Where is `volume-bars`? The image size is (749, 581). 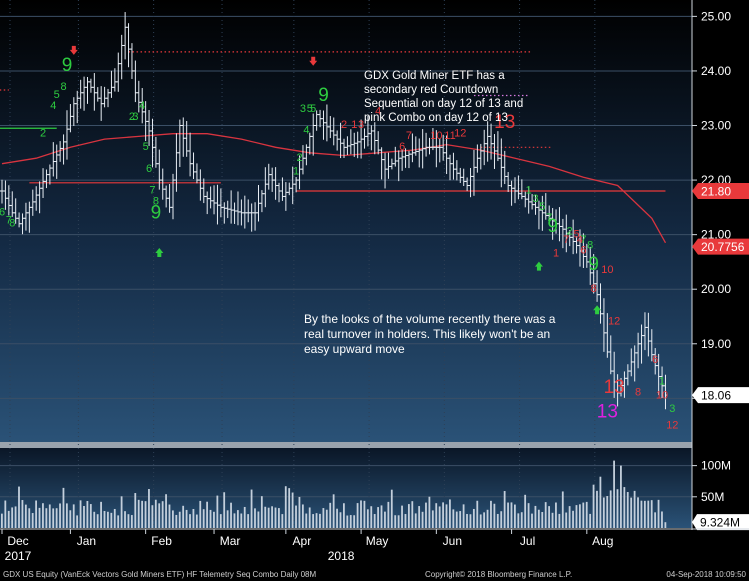 volume-bars is located at coordinates (334, 494).